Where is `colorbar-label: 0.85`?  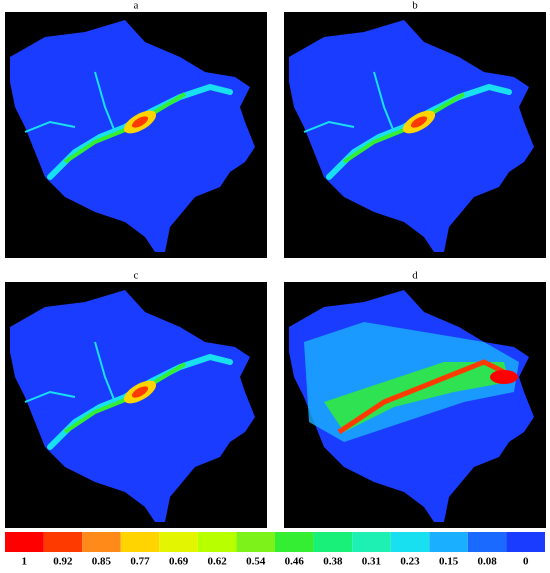 colorbar-label: 0.85 is located at coordinates (102, 562).